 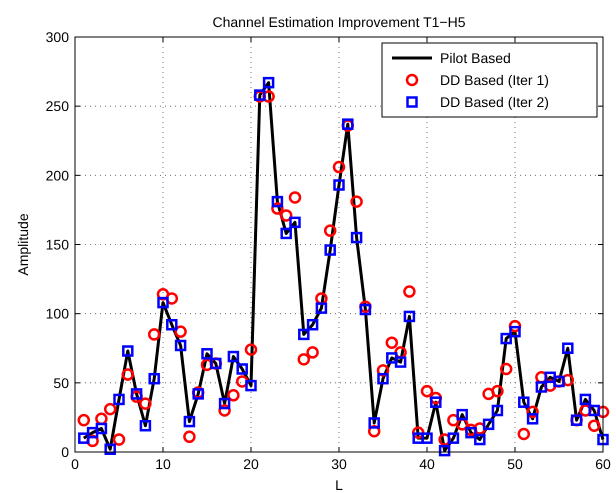 What do you see at coordinates (494, 80) in the screenshot?
I see `legend-label: DD Based (Iter 1)` at bounding box center [494, 80].